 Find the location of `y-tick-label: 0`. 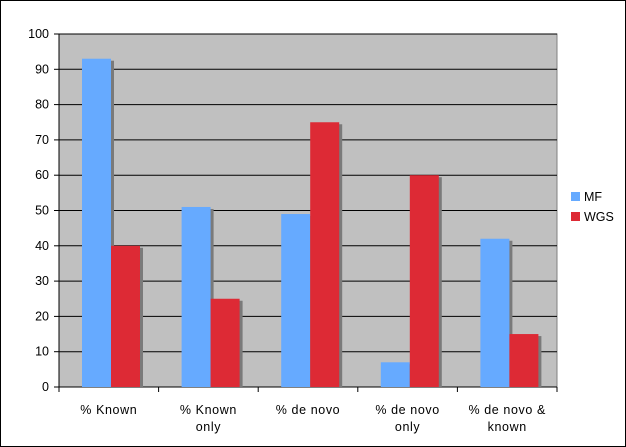

y-tick-label: 0 is located at coordinates (45, 387).